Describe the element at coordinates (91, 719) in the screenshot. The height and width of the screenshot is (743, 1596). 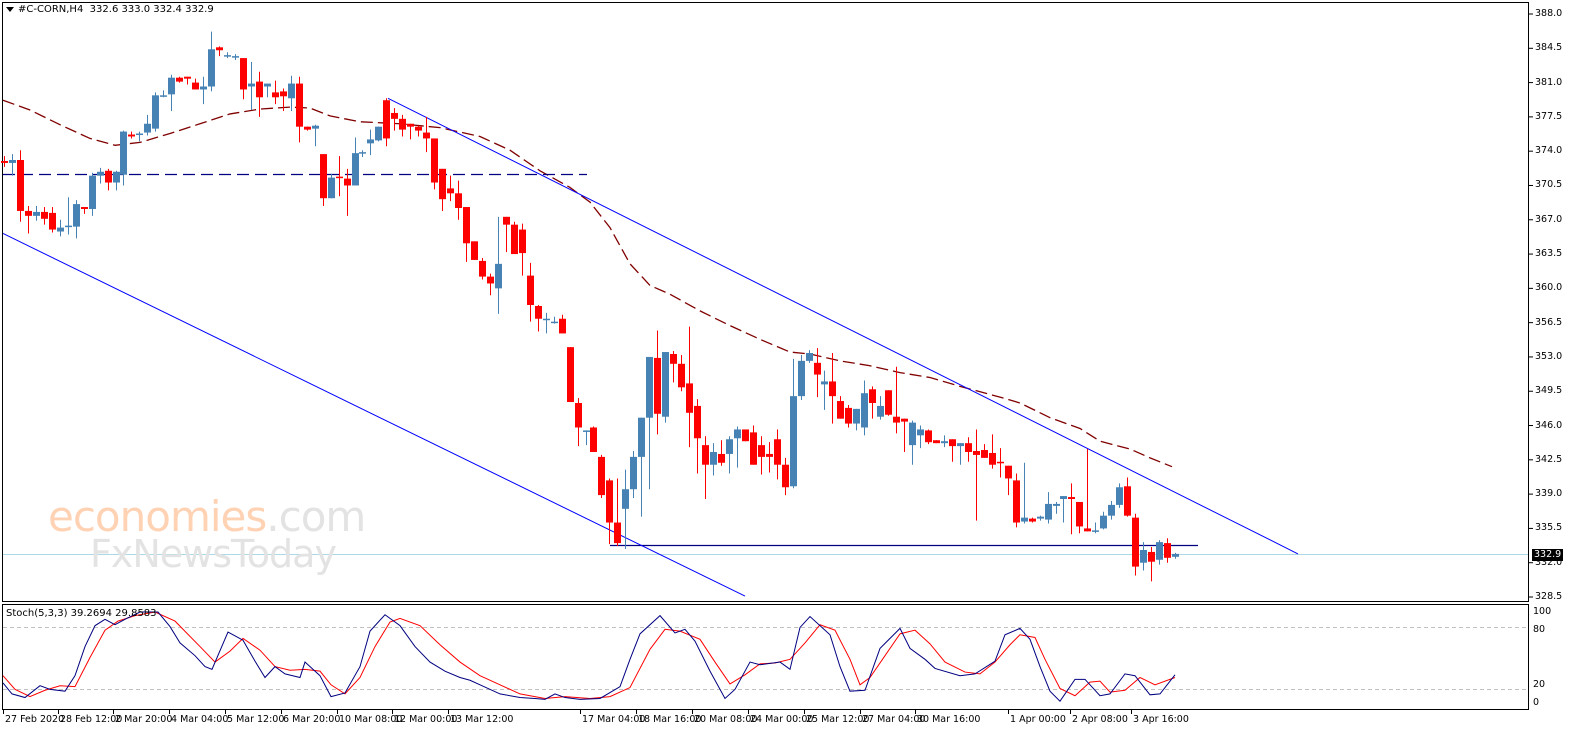
I see `time-tick-label: 28 Feb 12:00` at that location.